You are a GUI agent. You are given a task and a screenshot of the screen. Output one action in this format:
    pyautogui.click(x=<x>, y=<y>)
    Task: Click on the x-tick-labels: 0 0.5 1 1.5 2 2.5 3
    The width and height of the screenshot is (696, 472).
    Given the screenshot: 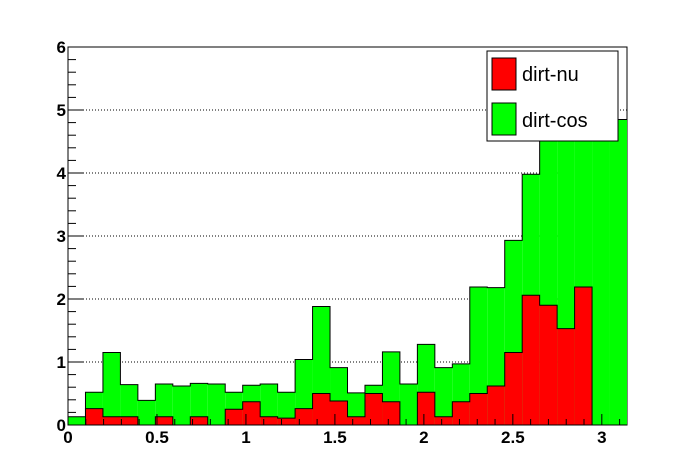 What is the action you would take?
    pyautogui.click(x=334, y=437)
    